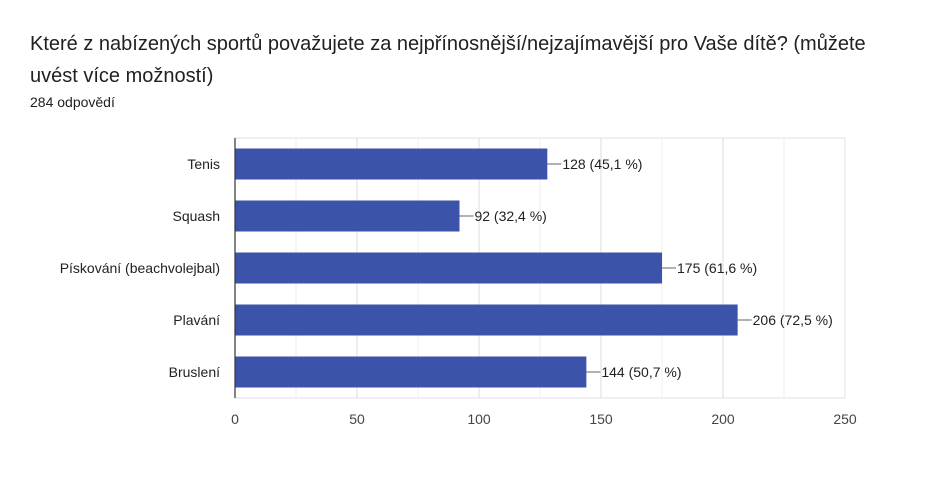 This screenshot has height=480, width=940. I want to click on category-label: Plavání, so click(196, 320).